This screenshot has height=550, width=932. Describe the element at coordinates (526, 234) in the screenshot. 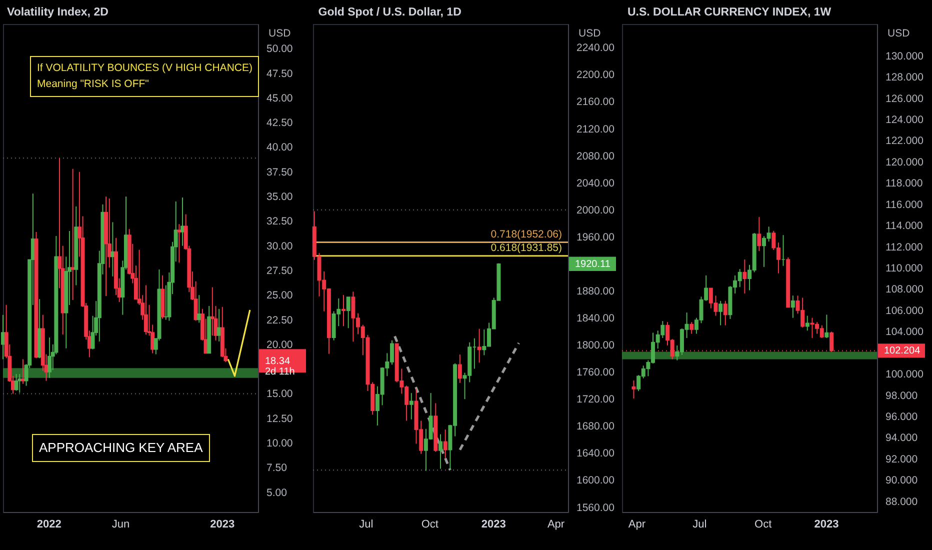

I see `ref-line-label: 0.718(1952.06)` at that location.